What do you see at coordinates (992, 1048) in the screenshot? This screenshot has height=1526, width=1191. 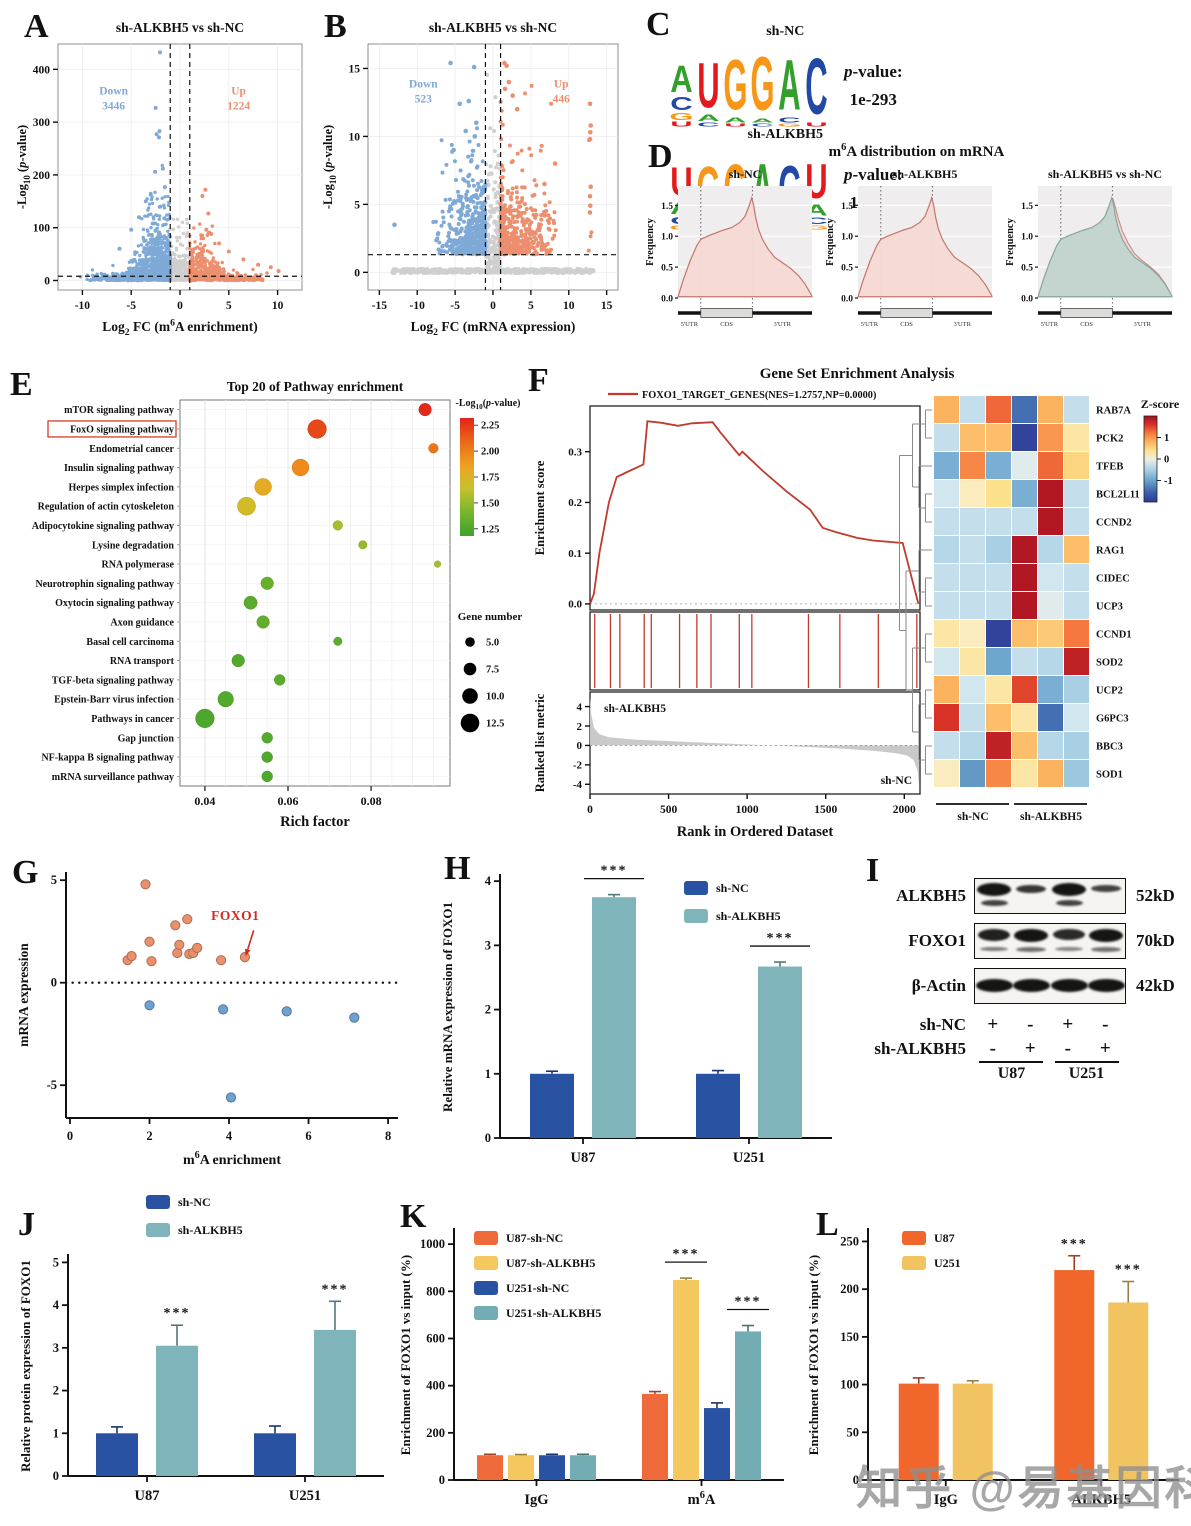 I see `blot-sign-row: sh-ALKBH5 - + - +` at bounding box center [992, 1048].